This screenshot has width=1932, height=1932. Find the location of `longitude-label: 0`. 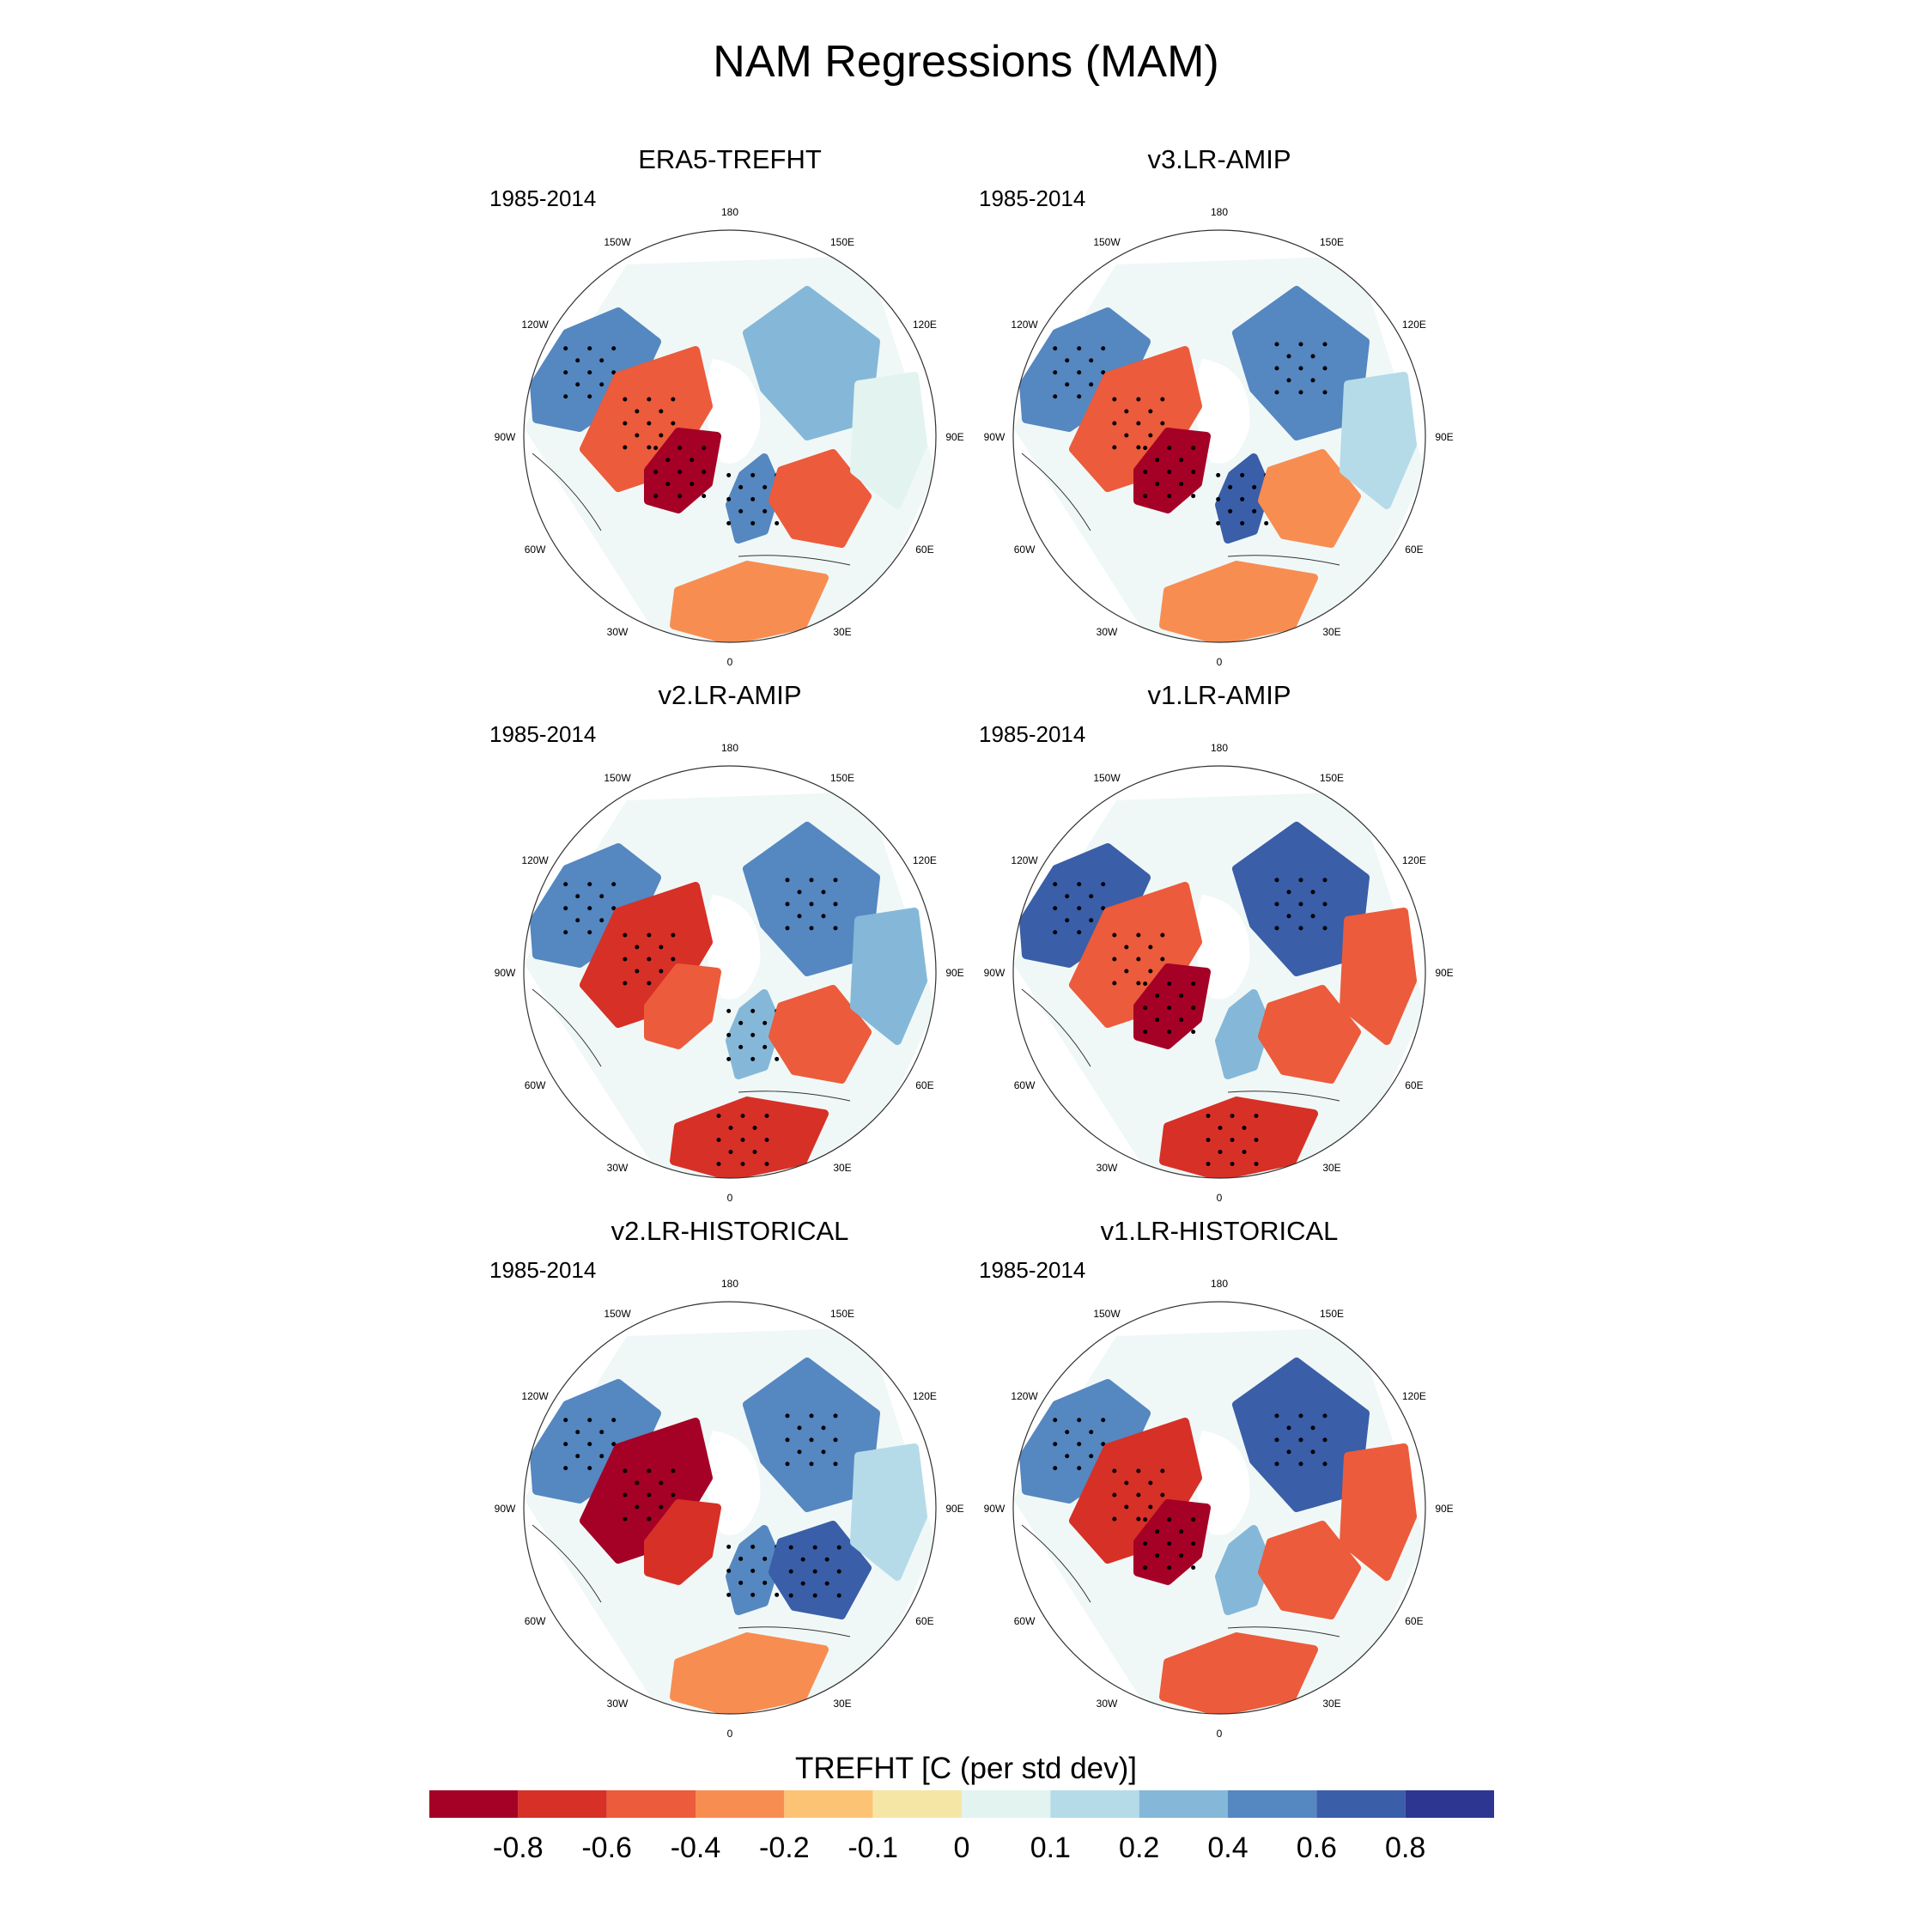

longitude-label: 0 is located at coordinates (1220, 1198).